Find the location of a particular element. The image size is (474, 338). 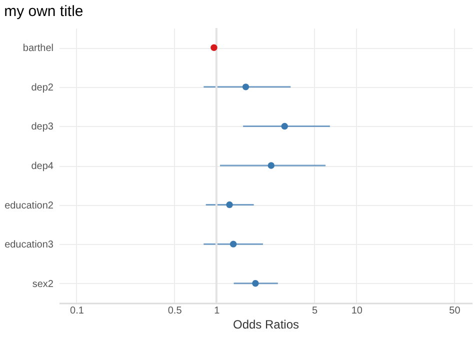

x-tick-label: 0.1 is located at coordinates (77, 311).